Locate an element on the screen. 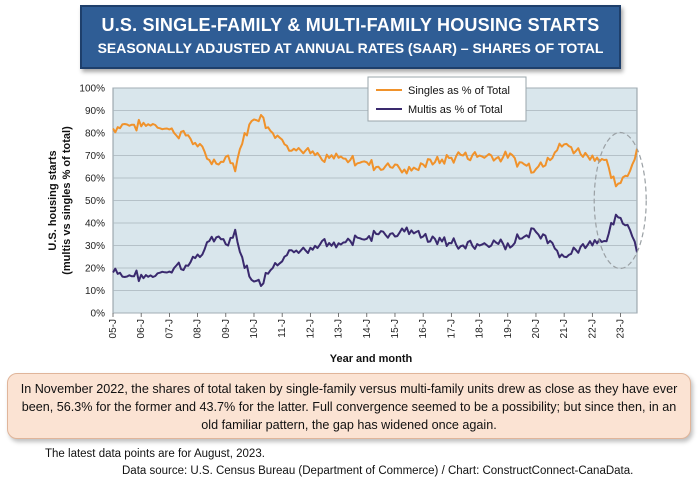  y-tick-label: 70% is located at coordinates (95, 156).